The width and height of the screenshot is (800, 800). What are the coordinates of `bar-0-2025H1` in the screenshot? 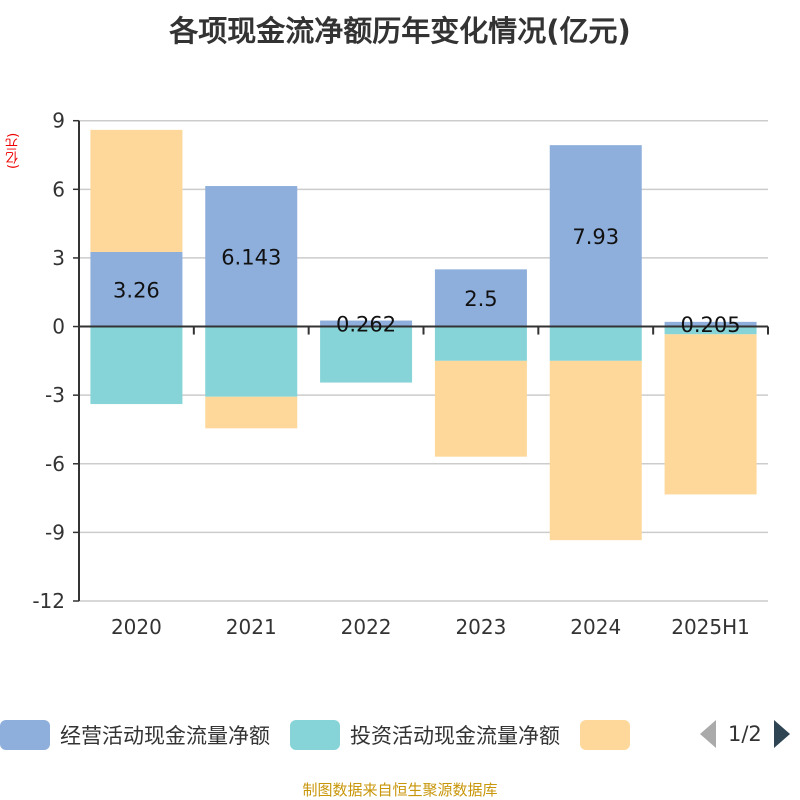 It's located at (710, 324).